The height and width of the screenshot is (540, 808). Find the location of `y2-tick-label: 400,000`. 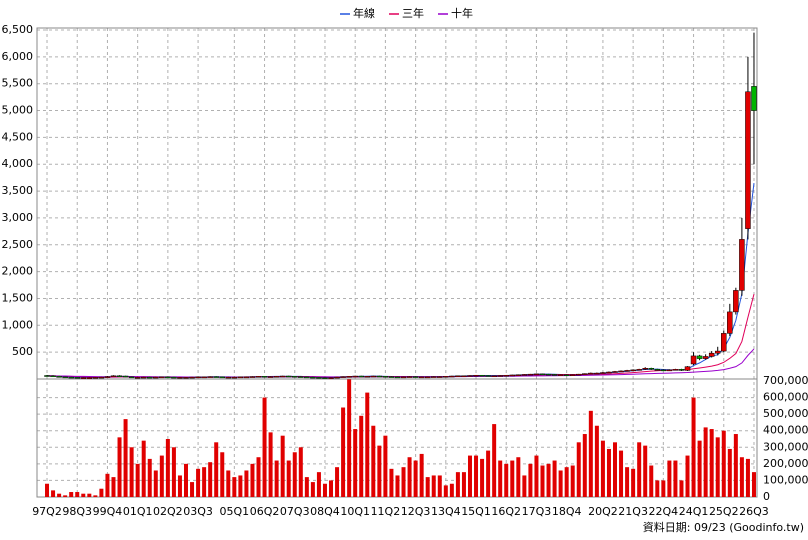

y2-tick-label: 400,000 is located at coordinates (785, 430).